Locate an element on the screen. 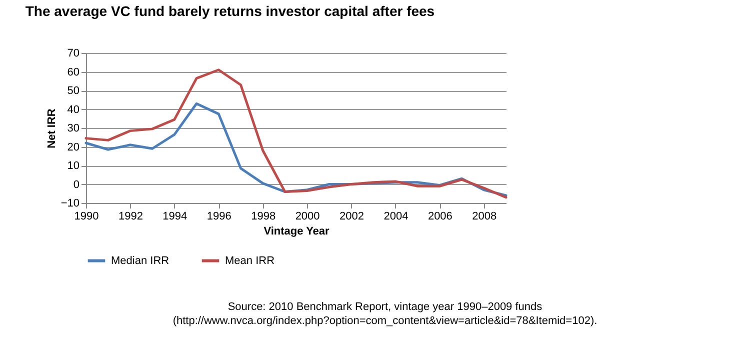  y-tick-label: −10 is located at coordinates (70, 204).